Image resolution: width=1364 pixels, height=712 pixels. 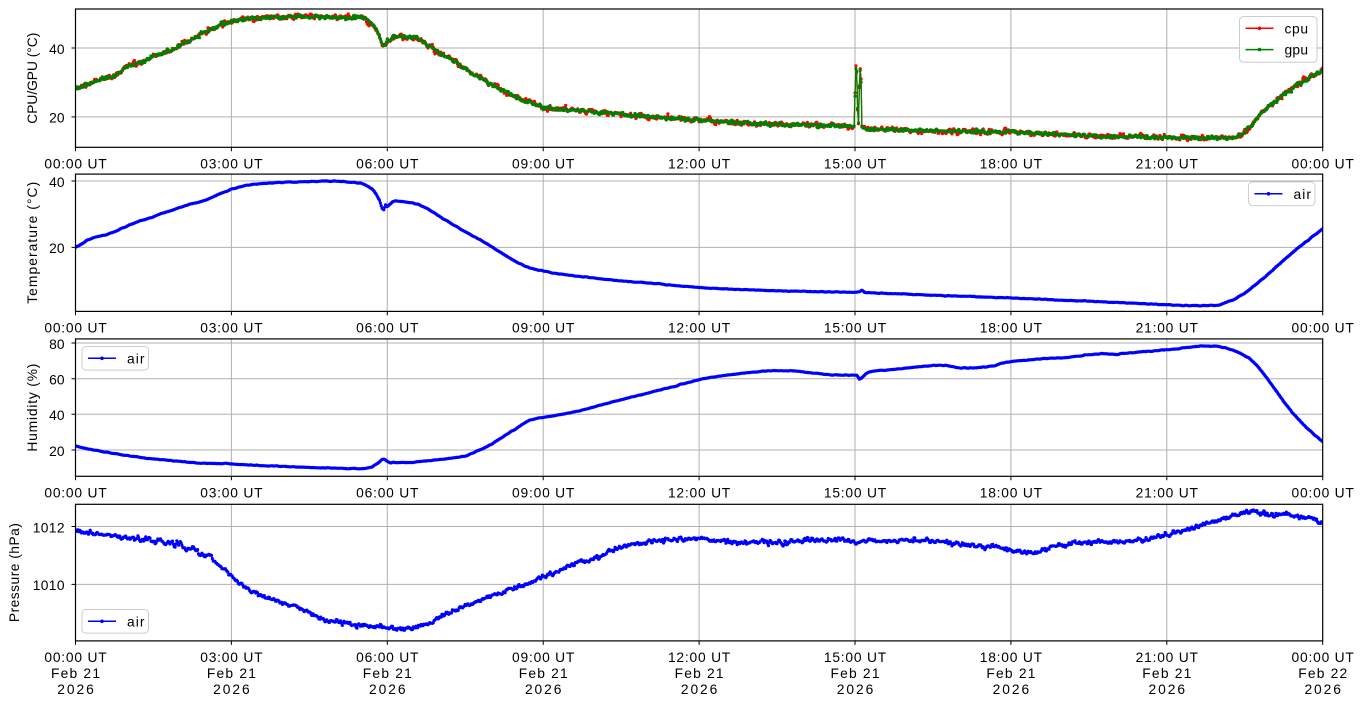 I want to click on svg-text: gpu, so click(x=1297, y=50).